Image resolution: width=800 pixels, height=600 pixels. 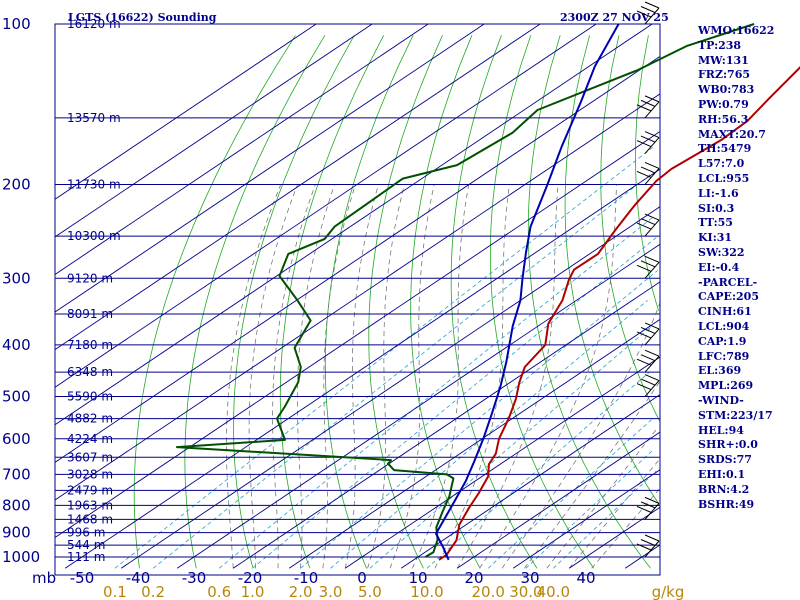 What do you see at coordinates (417, 578) in the screenshot?
I see `temperature-tick-label: 10` at bounding box center [417, 578].